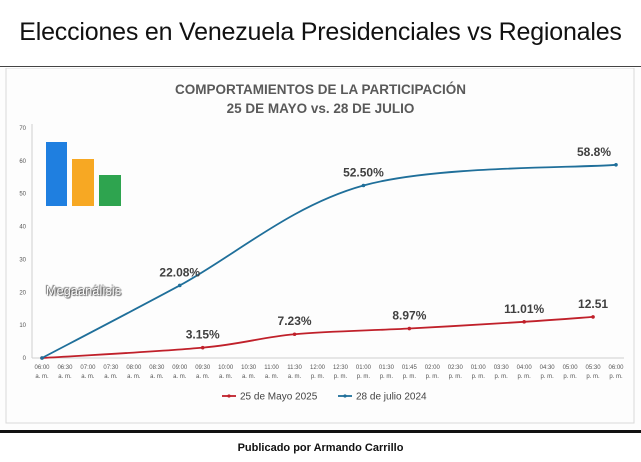 Image resolution: width=641 pixels, height=462 pixels. I want to click on data-label: 3.15%, so click(203, 335).